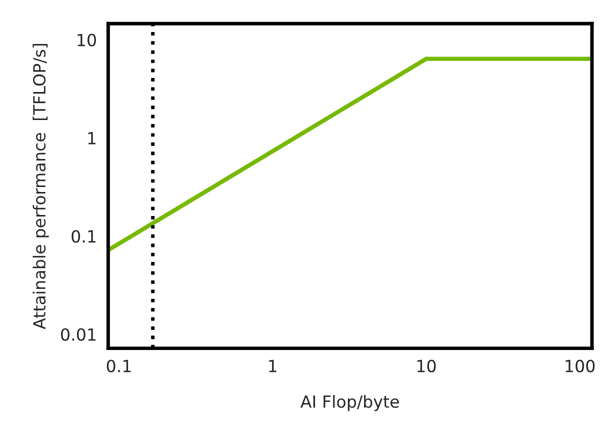 The image size is (601, 430). I want to click on y-tick-label: 10, so click(87, 40).